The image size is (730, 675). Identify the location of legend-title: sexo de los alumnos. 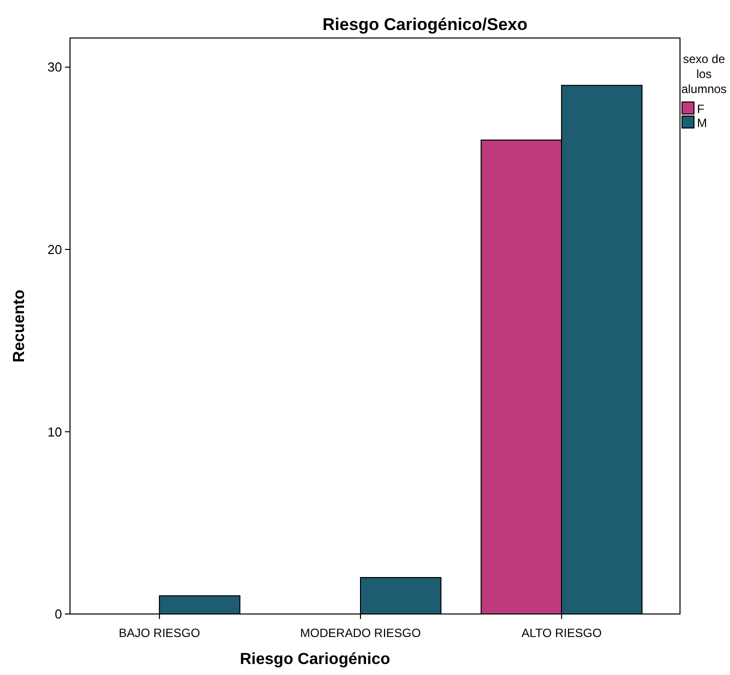
(704, 74).